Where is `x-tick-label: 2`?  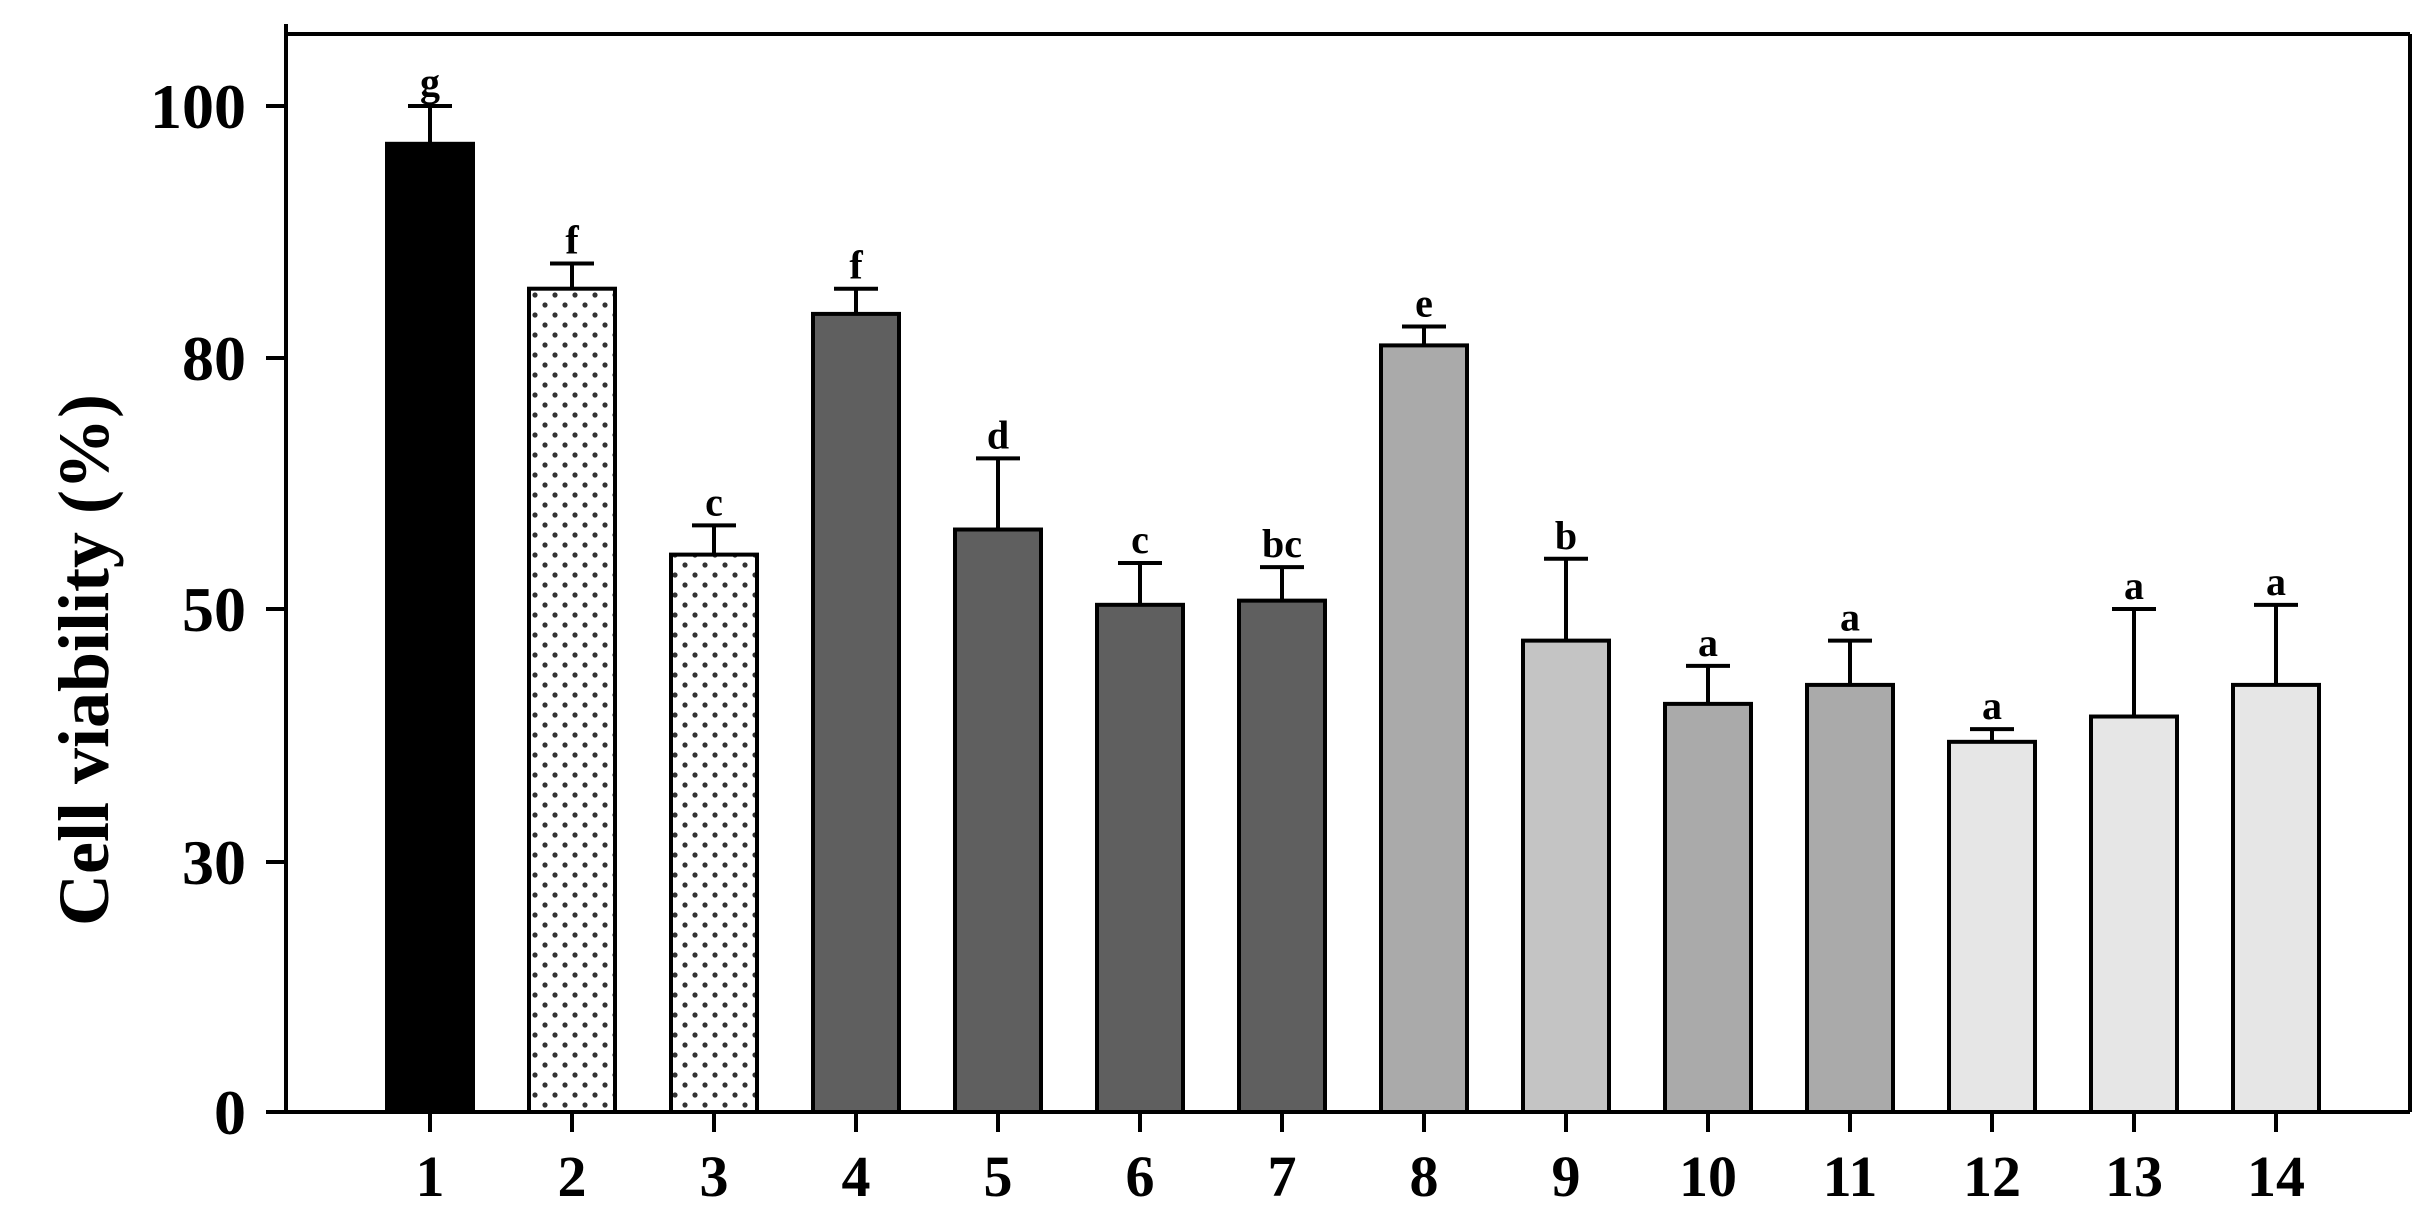
x-tick-label: 2 is located at coordinates (572, 1176).